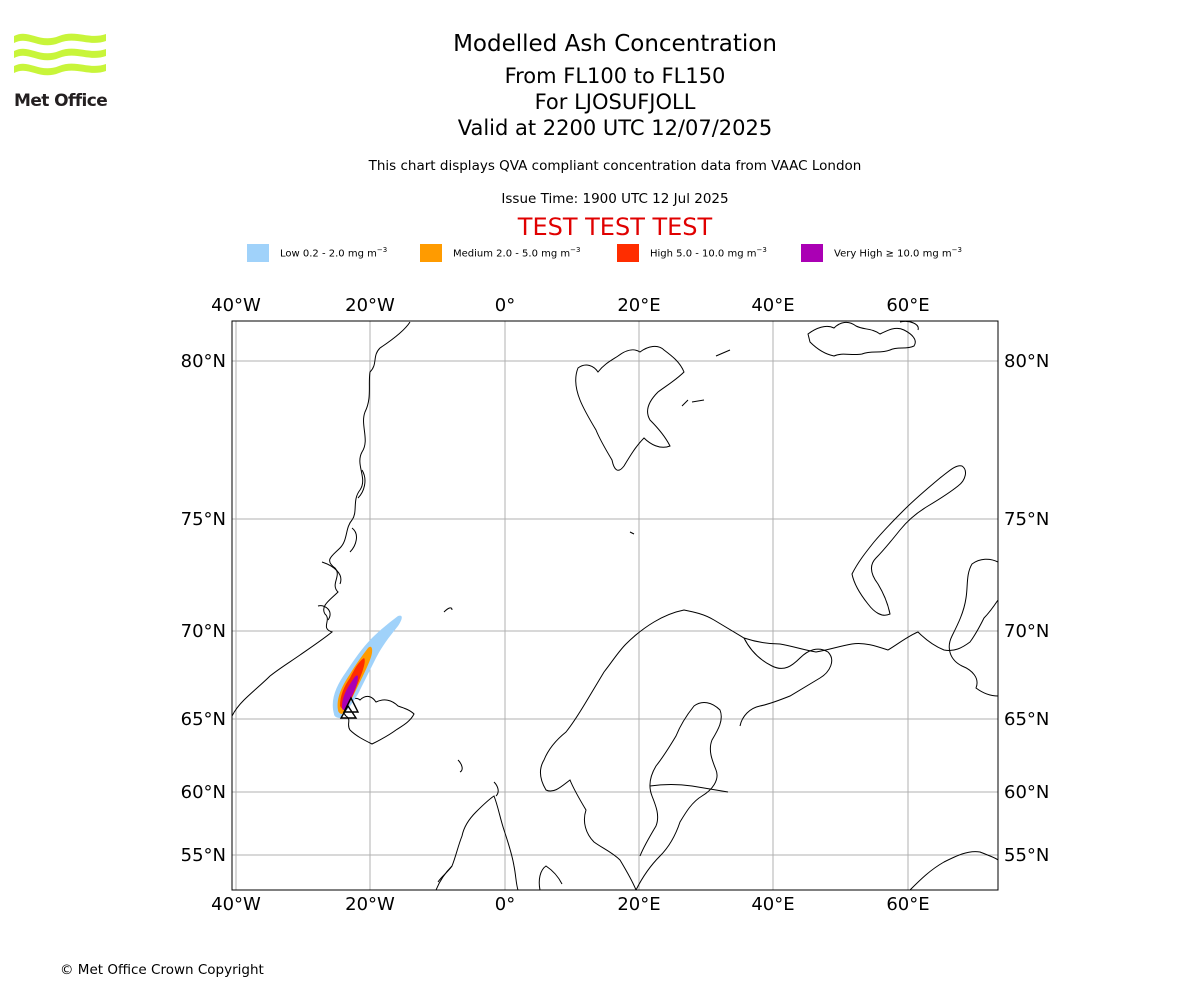 This screenshot has width=1200, height=1000. I want to click on novaya-zemlya, so click(908, 540).